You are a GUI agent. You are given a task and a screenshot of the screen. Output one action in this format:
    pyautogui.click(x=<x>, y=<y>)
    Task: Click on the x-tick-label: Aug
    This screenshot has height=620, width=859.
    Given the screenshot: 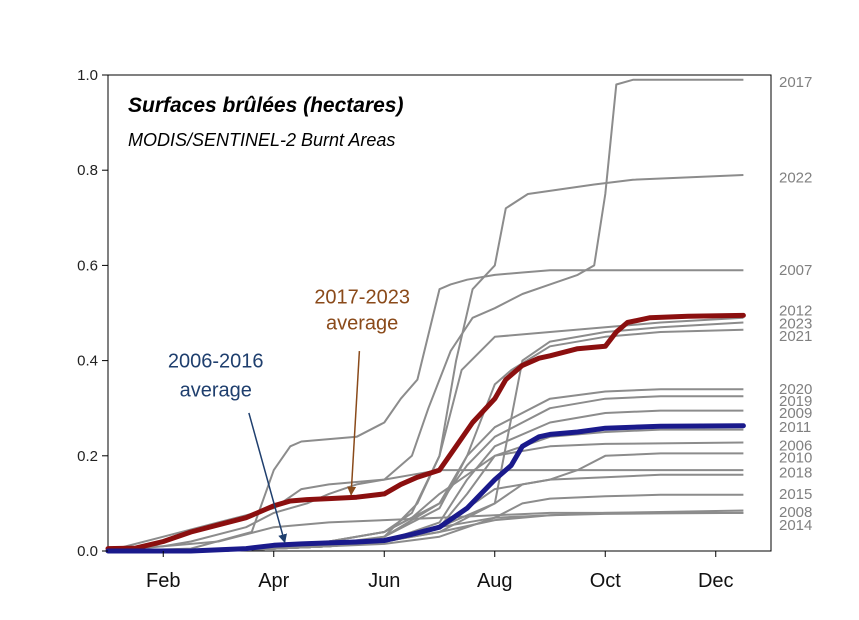 What is the action you would take?
    pyautogui.click(x=495, y=581)
    